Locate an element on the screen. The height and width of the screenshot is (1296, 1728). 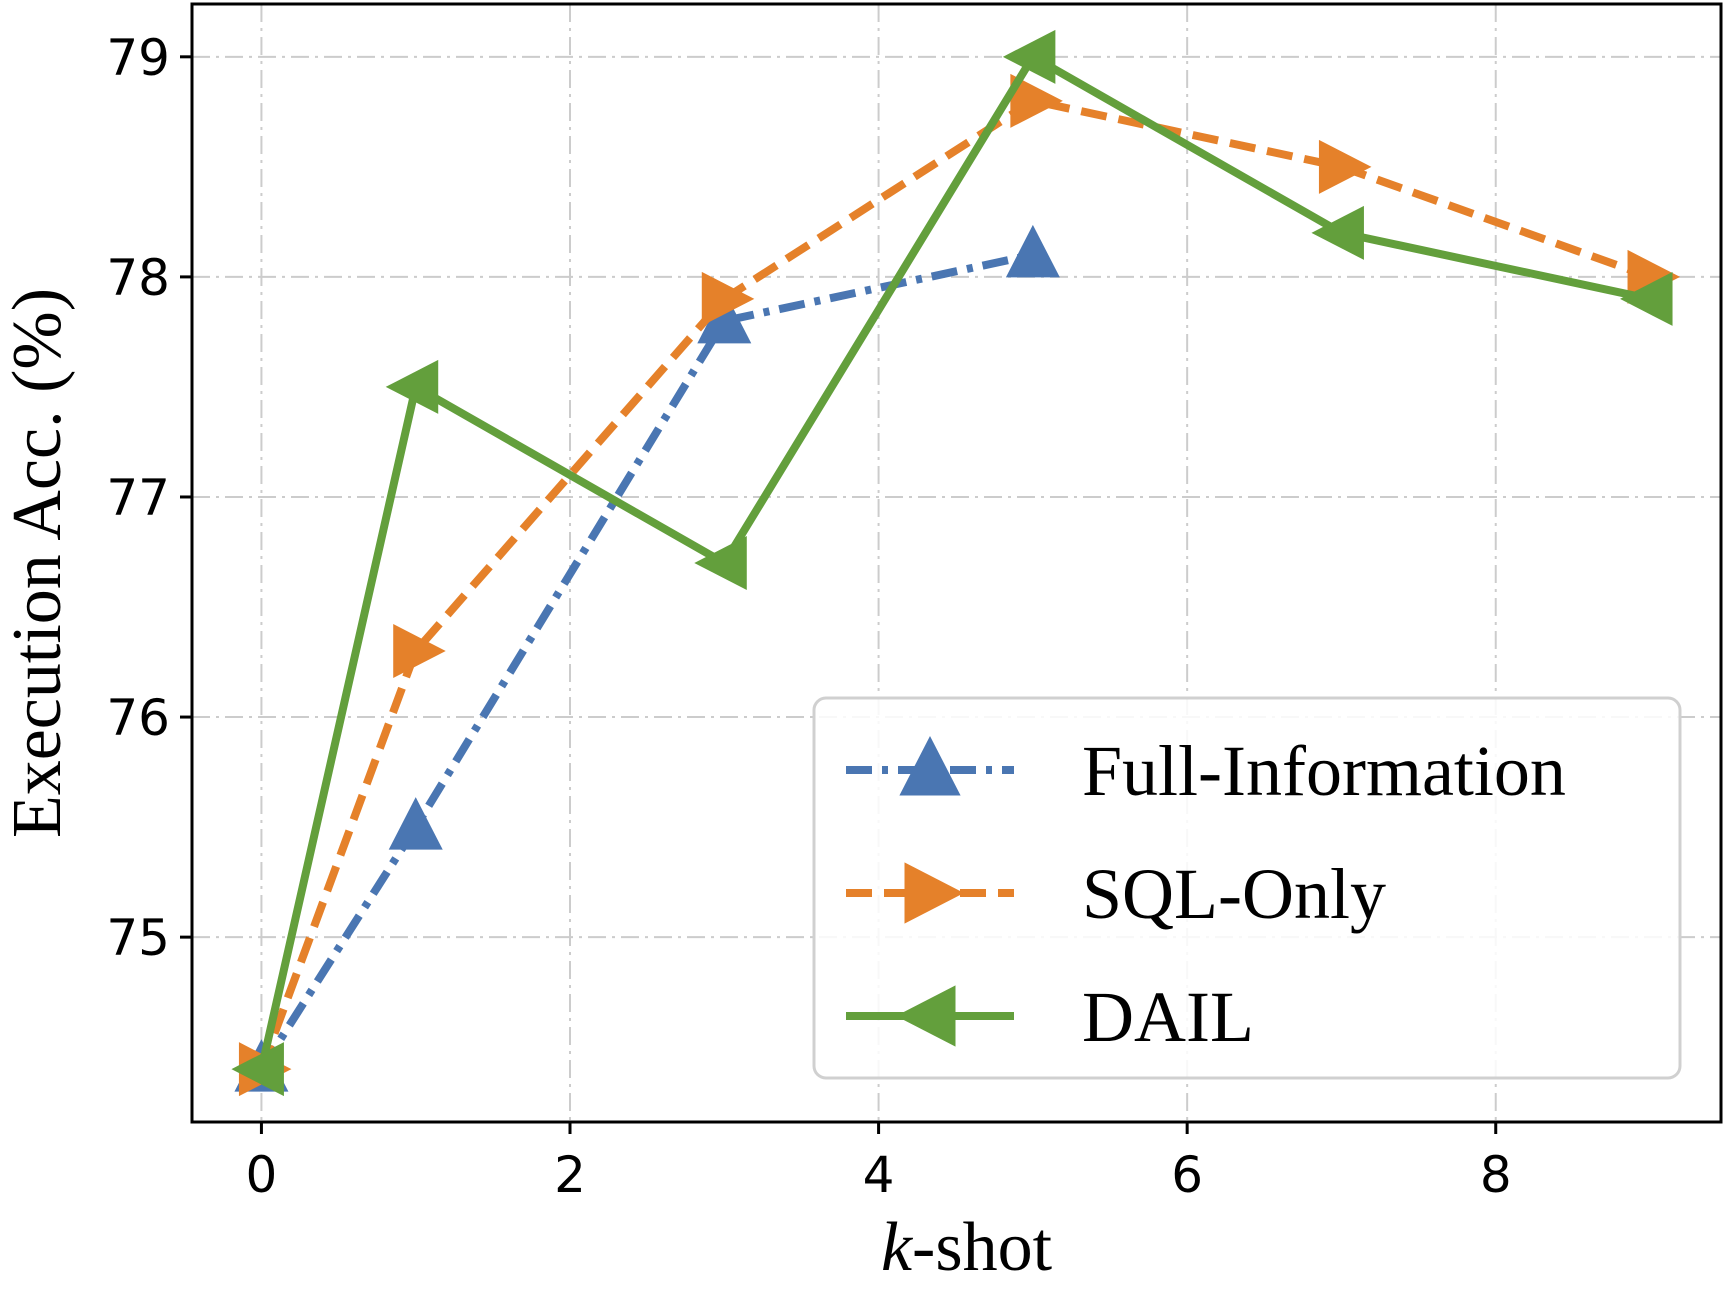
legend-label: DAIL is located at coordinates (1168, 1017).